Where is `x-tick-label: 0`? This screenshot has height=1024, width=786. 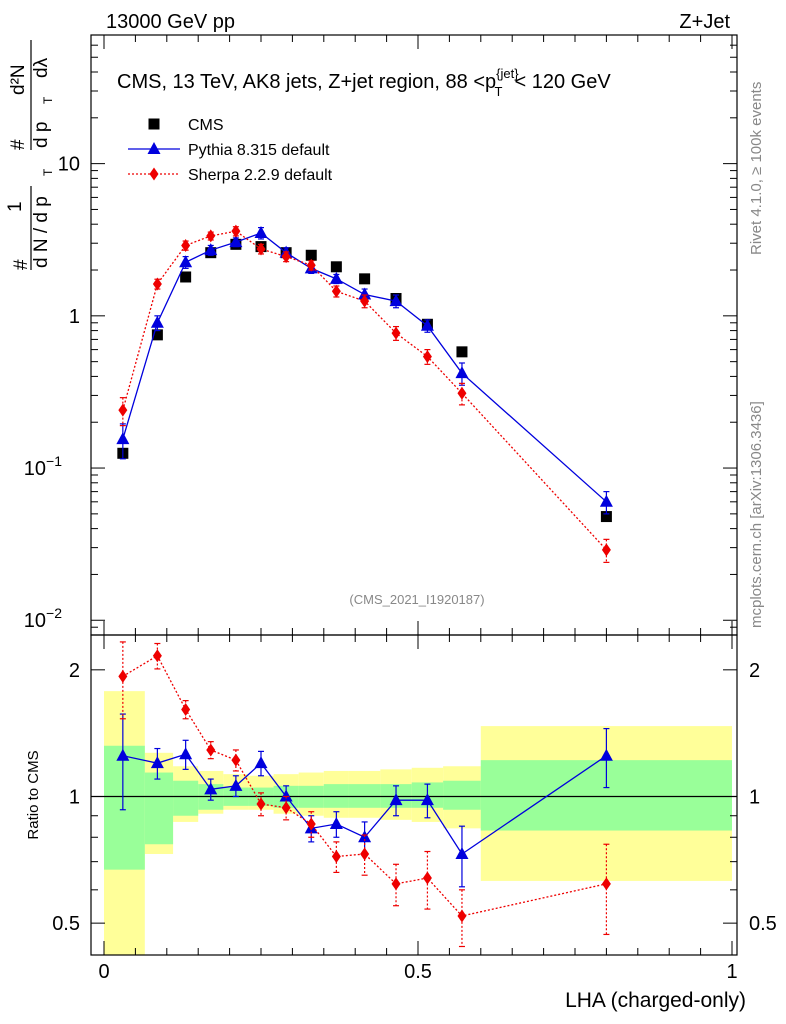
x-tick-label: 0 is located at coordinates (103, 972).